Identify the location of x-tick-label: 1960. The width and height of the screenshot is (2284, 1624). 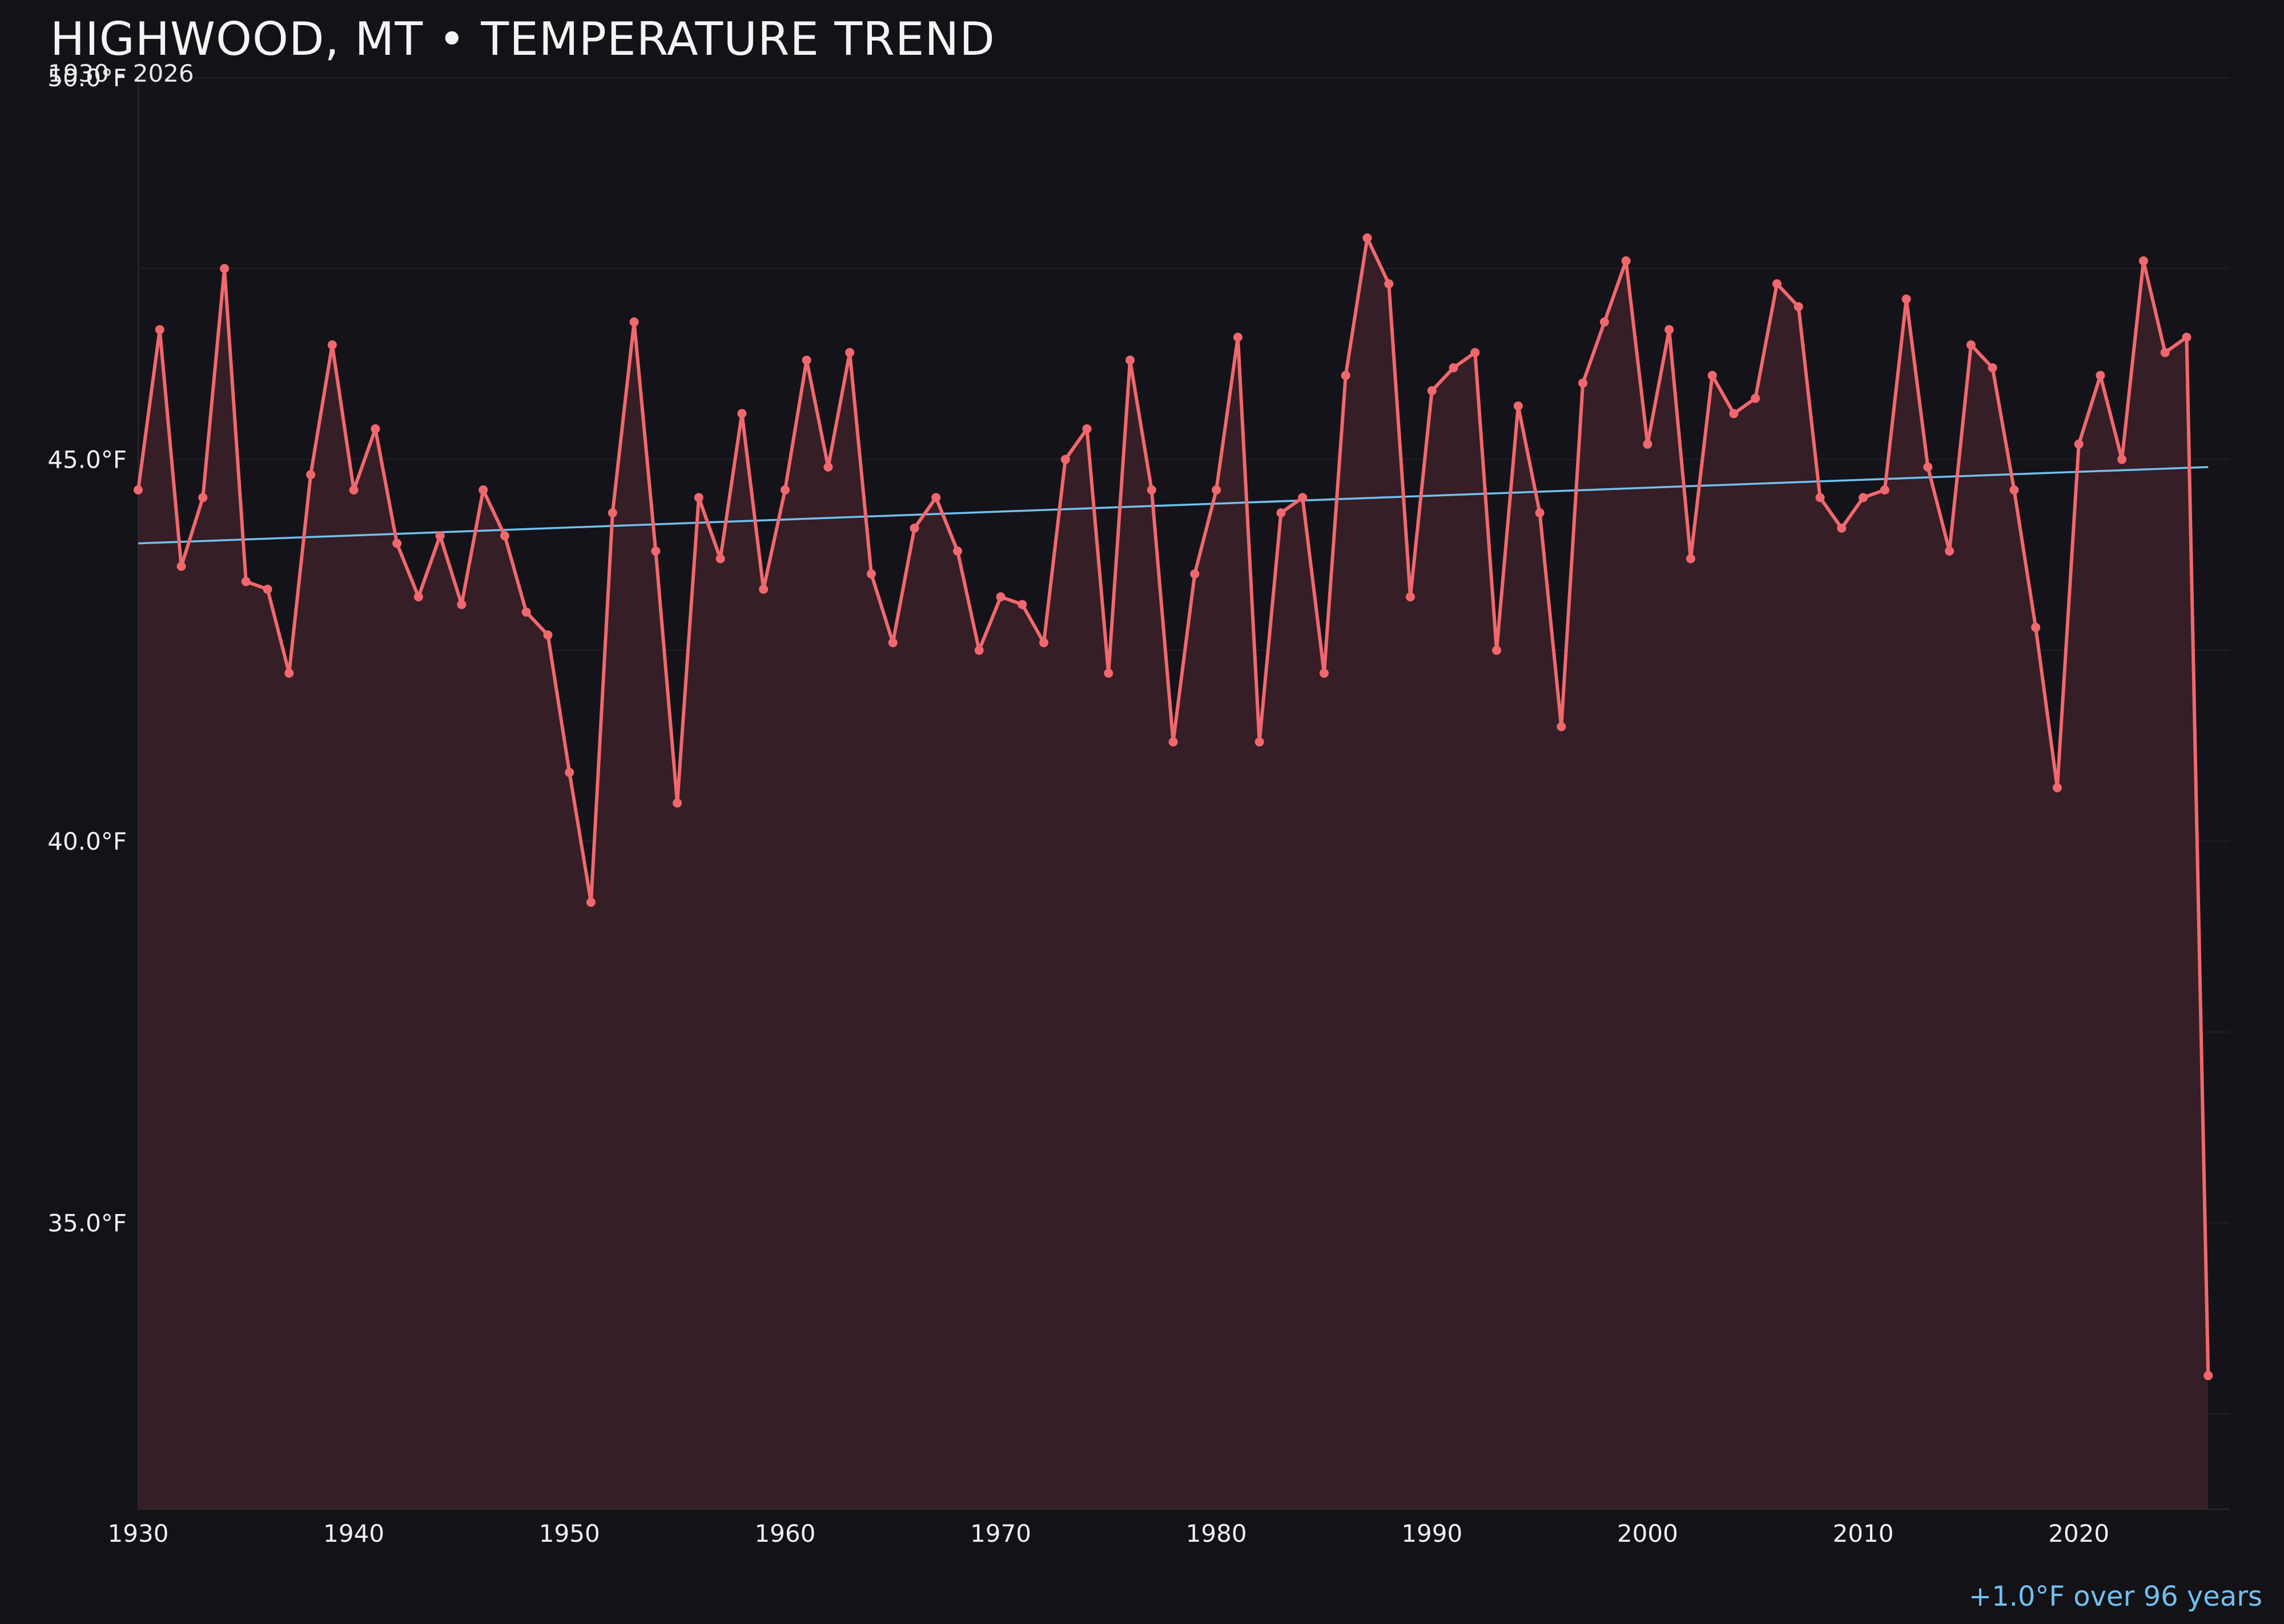
(784, 1533).